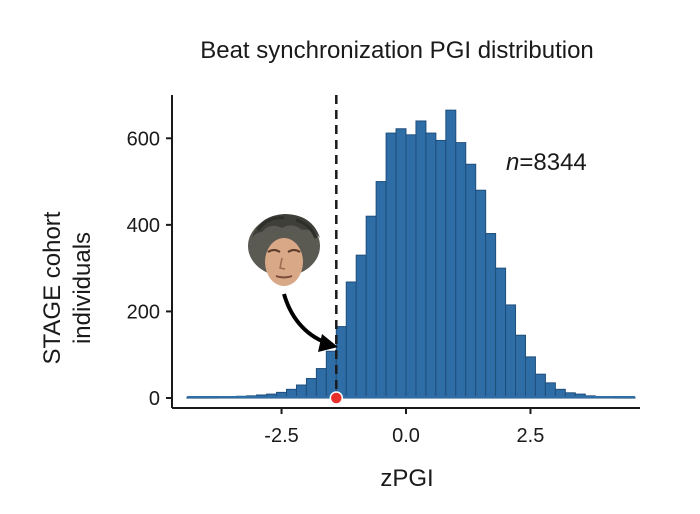 This screenshot has width=700, height=514. What do you see at coordinates (406, 478) in the screenshot?
I see `x-axis-title: zPGI` at bounding box center [406, 478].